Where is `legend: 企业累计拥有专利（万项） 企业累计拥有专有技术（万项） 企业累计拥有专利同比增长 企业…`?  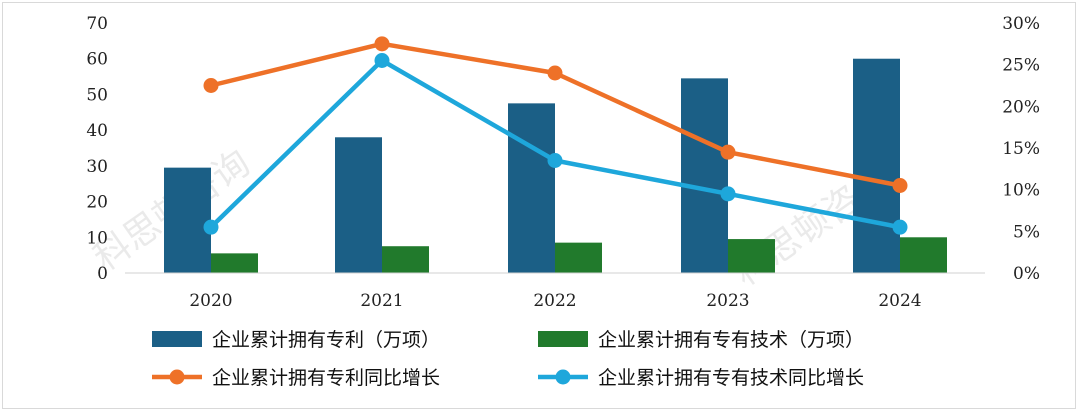
legend: 企业累计拥有专利（万项） 企业累计拥有专有技术（万项） 企业累计拥有专利同比增长 企业… is located at coordinates (508, 359).